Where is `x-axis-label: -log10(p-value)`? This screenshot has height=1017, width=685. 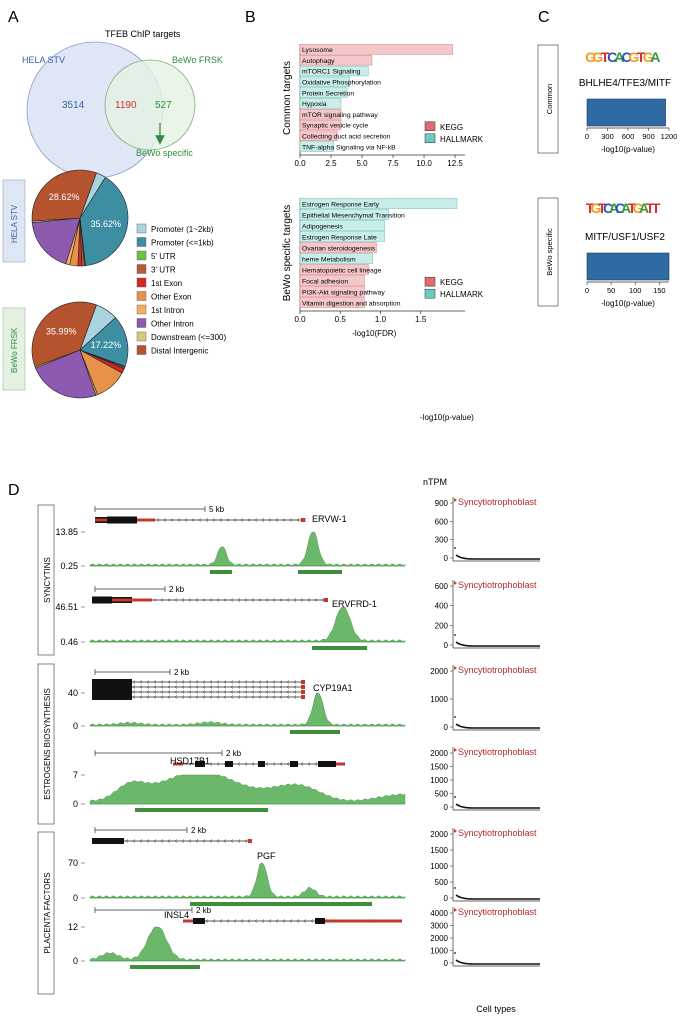 x-axis-label: -log10(p-value) is located at coordinates (628, 149).